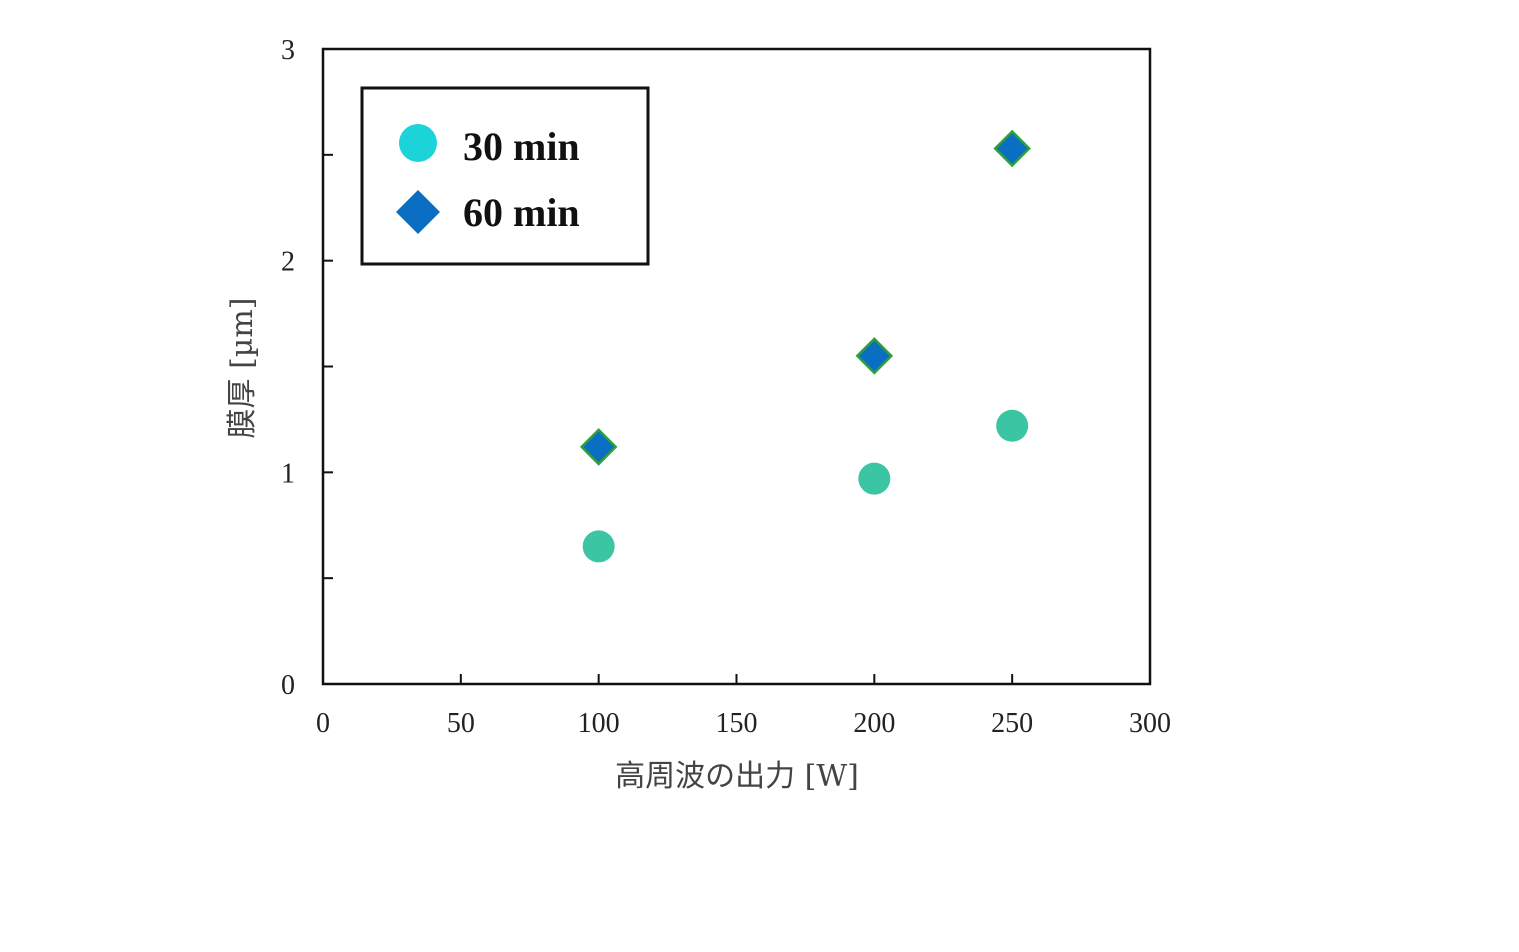  Describe the element at coordinates (874, 723) in the screenshot. I see `x-tick-label: 200` at that location.